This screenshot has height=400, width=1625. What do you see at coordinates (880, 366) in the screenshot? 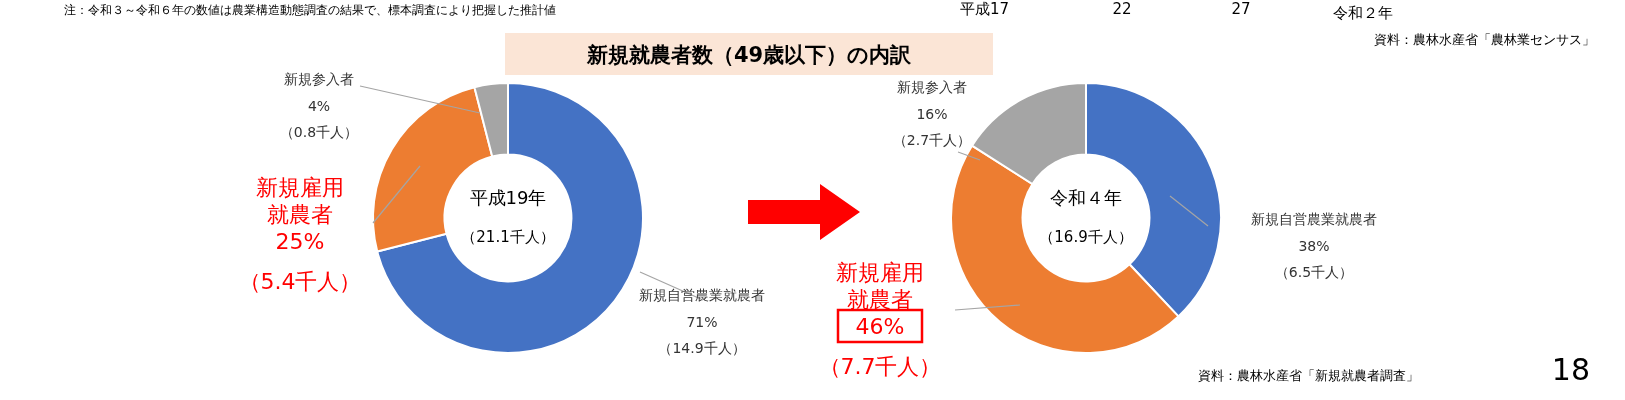
I see `text: （7.7千人）` at bounding box center [880, 366].